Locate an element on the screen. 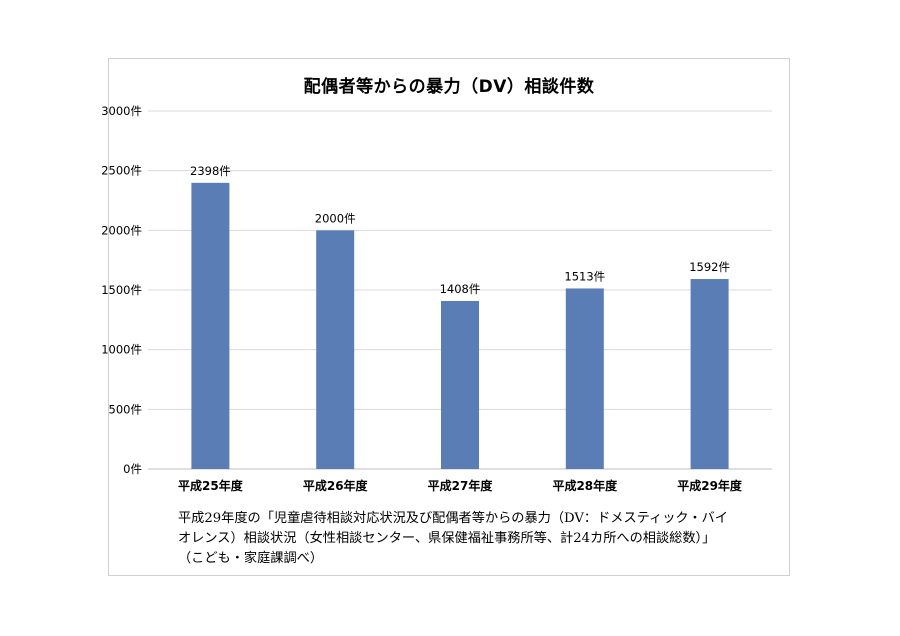 The height and width of the screenshot is (636, 900). data-labels: 2398件 2000件 1408件 1513件 1592件 is located at coordinates (460, 230).